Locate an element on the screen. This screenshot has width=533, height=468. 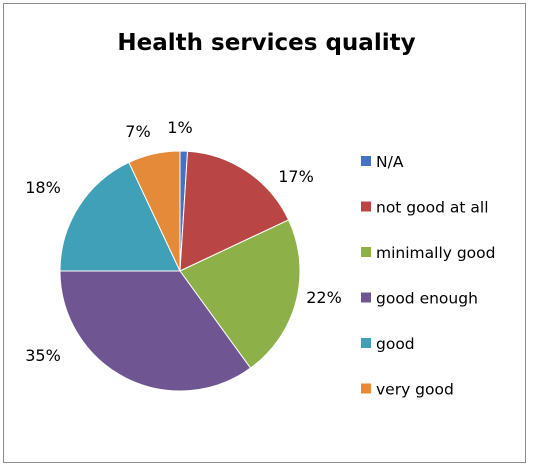
data-label: 7% is located at coordinates (137, 131).